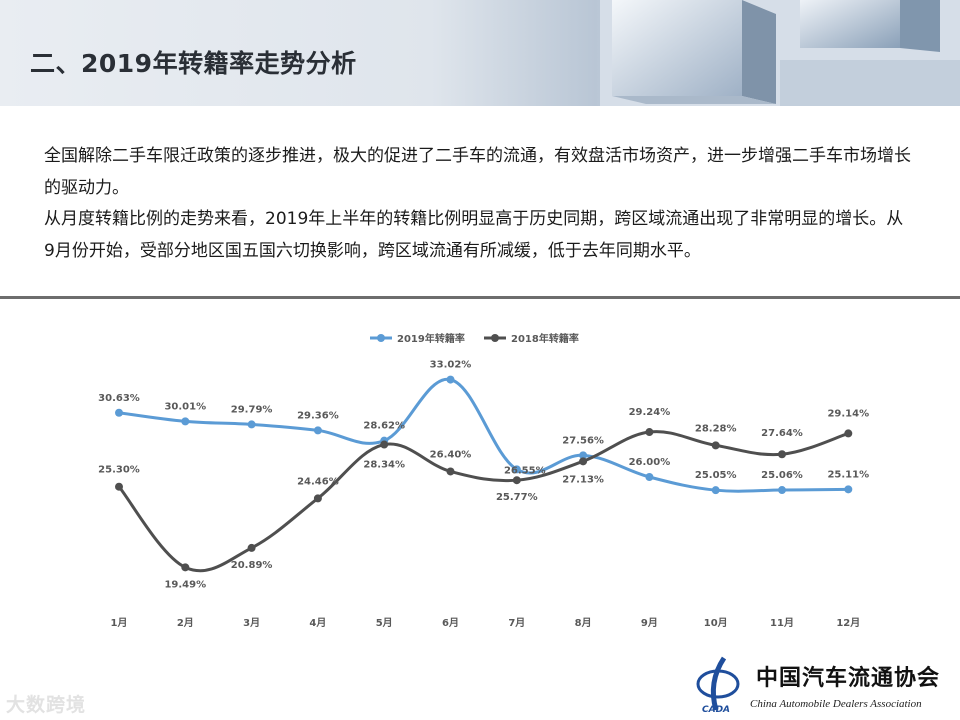 Image resolution: width=960 pixels, height=720 pixels. What do you see at coordinates (483, 435) in the screenshot?
I see `series-line-2019` at bounding box center [483, 435].